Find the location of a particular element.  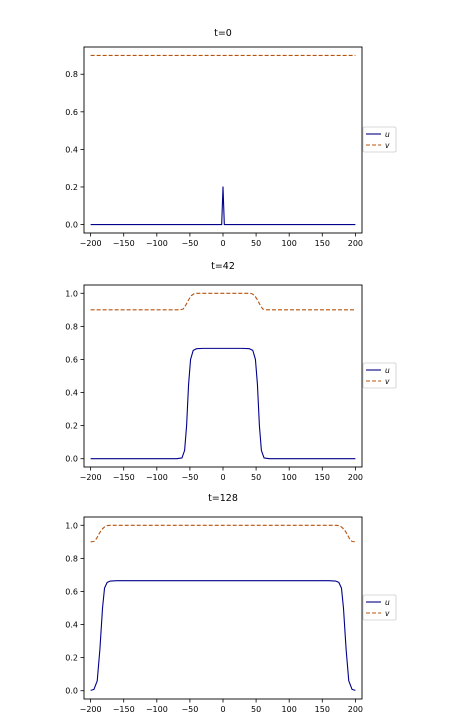

chart-title: t=128 is located at coordinates (223, 498).